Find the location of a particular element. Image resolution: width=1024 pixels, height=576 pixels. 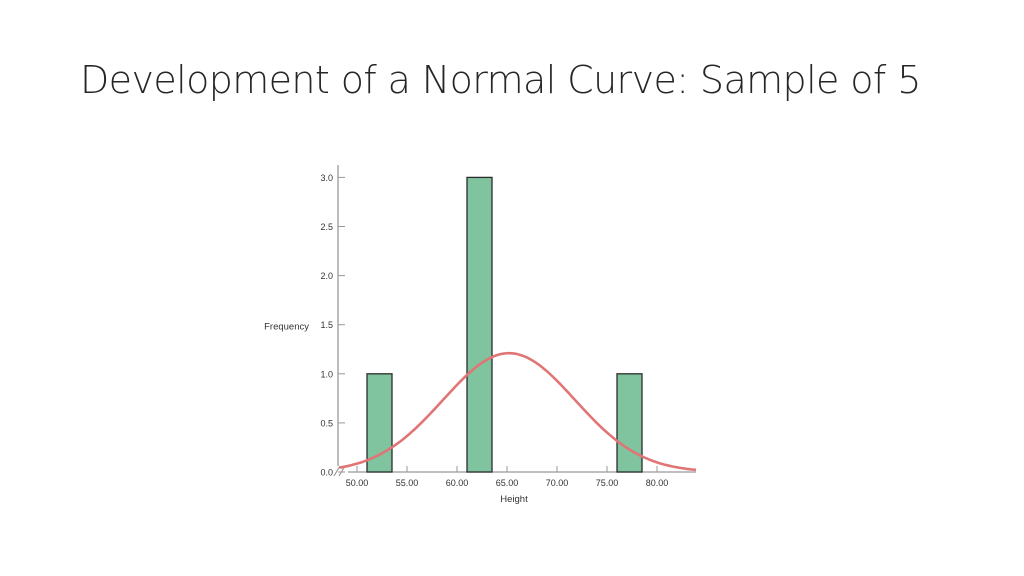

y-tick-label: 2.5 is located at coordinates (326, 227).